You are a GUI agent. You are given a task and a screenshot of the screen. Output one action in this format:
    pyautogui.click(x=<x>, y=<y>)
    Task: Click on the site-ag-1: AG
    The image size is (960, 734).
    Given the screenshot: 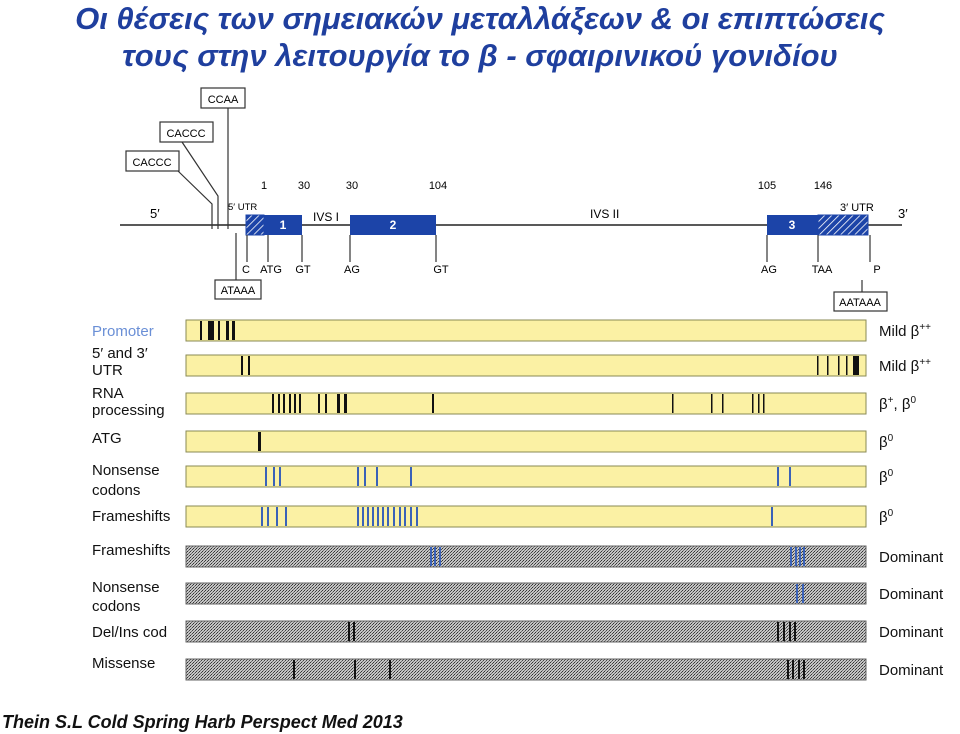 What is the action you would take?
    pyautogui.click(x=352, y=270)
    